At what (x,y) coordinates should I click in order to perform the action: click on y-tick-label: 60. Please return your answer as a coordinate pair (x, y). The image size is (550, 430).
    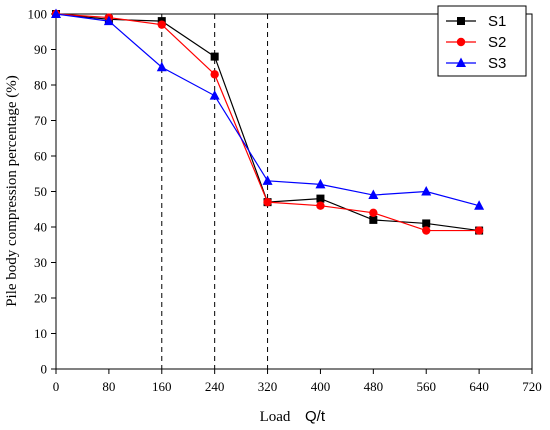
    Looking at the image, I should click on (40, 156).